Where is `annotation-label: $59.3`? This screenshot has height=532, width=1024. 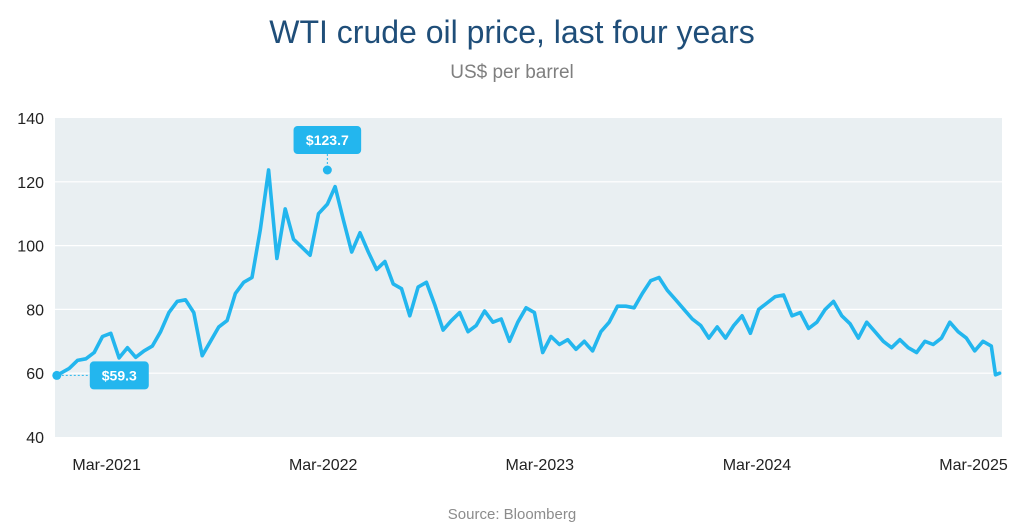 annotation-label: $59.3 is located at coordinates (119, 375).